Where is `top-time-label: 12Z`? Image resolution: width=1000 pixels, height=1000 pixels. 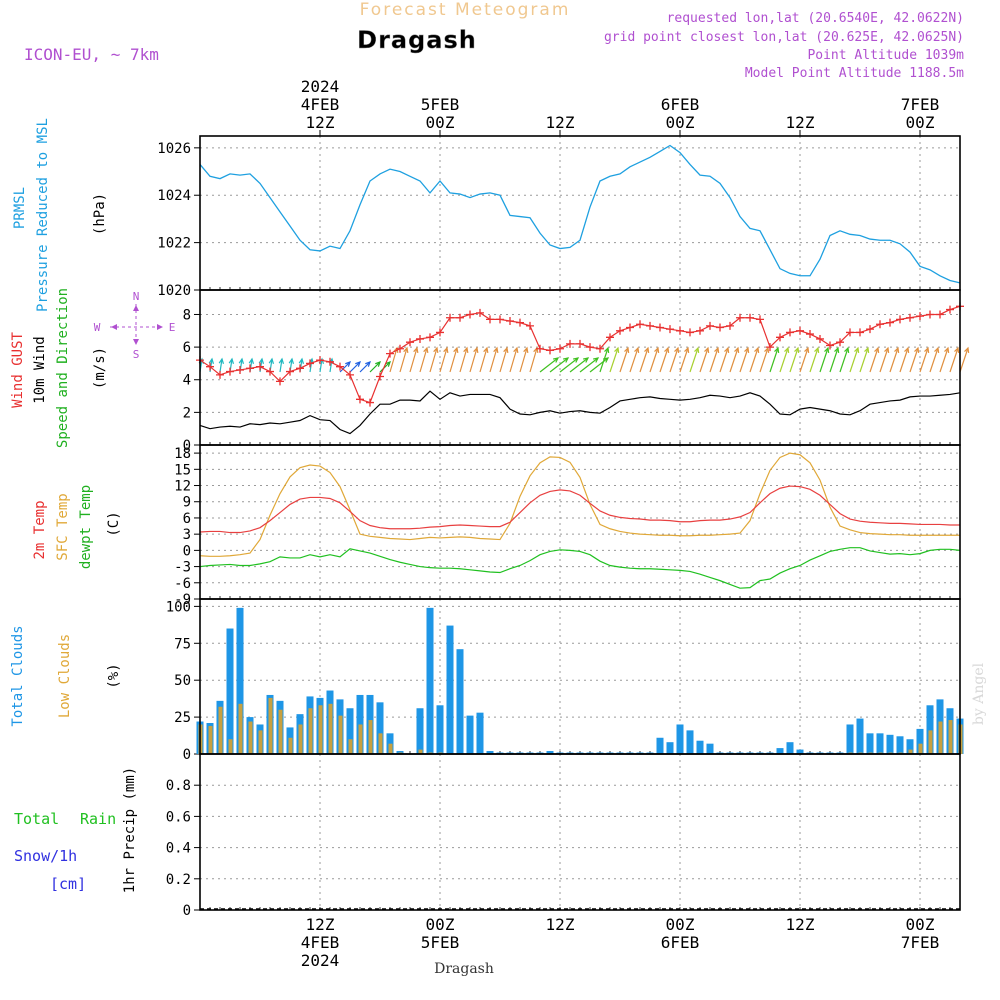 top-time-label: 12Z is located at coordinates (320, 122).